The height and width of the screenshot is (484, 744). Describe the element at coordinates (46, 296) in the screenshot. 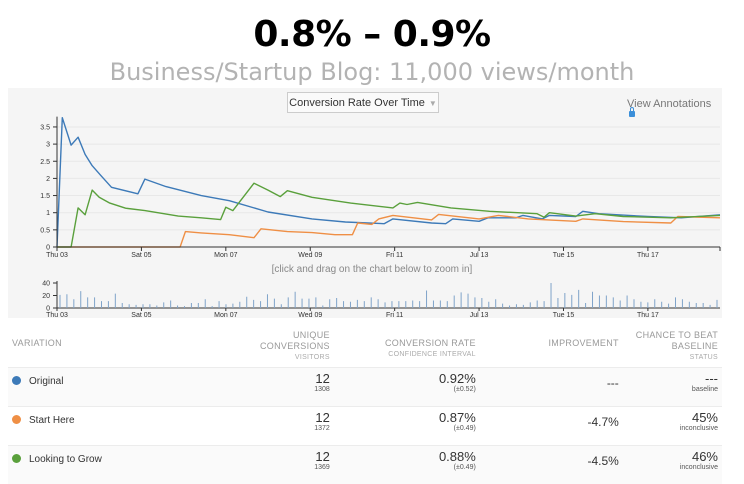

I see `mini-y-tick-label: 20` at that location.